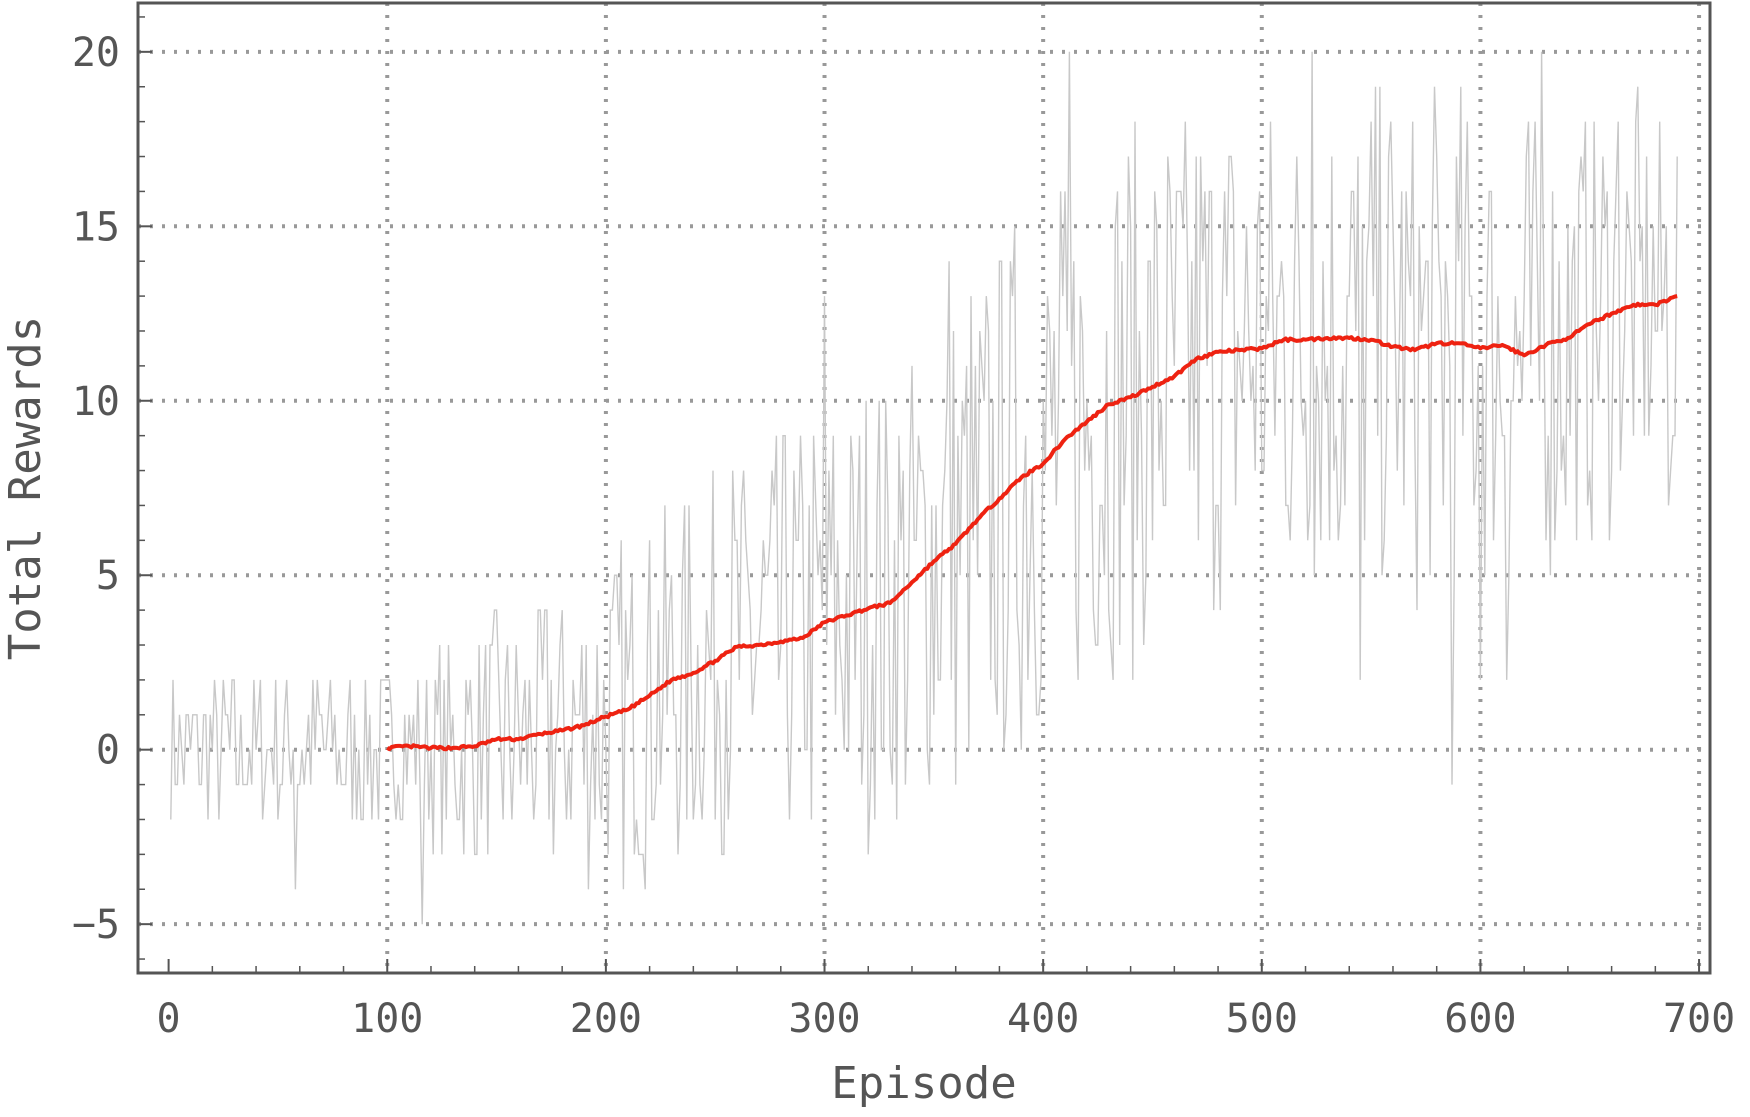  What do you see at coordinates (1699, 1019) in the screenshot?
I see `x-tick-label: 700` at bounding box center [1699, 1019].